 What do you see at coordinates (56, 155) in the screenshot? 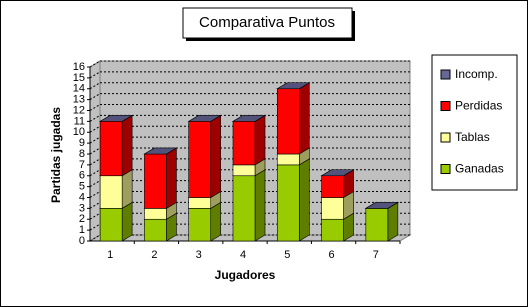
I see `y-axis-label: Partidas jugadas` at bounding box center [56, 155].